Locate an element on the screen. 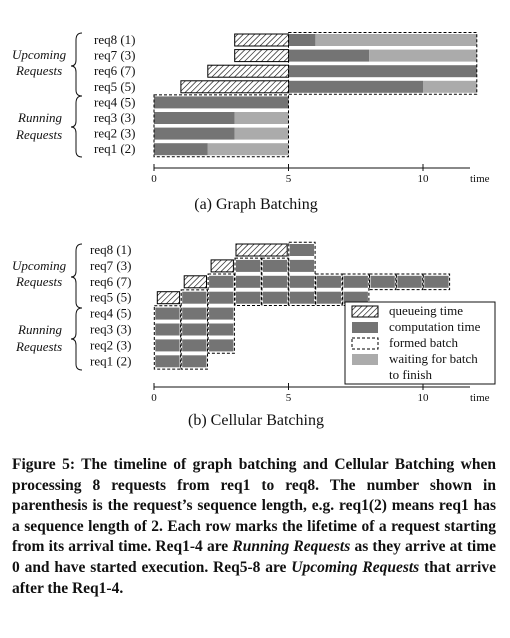  cellular-request-label: req3 (3) is located at coordinates (111, 329).